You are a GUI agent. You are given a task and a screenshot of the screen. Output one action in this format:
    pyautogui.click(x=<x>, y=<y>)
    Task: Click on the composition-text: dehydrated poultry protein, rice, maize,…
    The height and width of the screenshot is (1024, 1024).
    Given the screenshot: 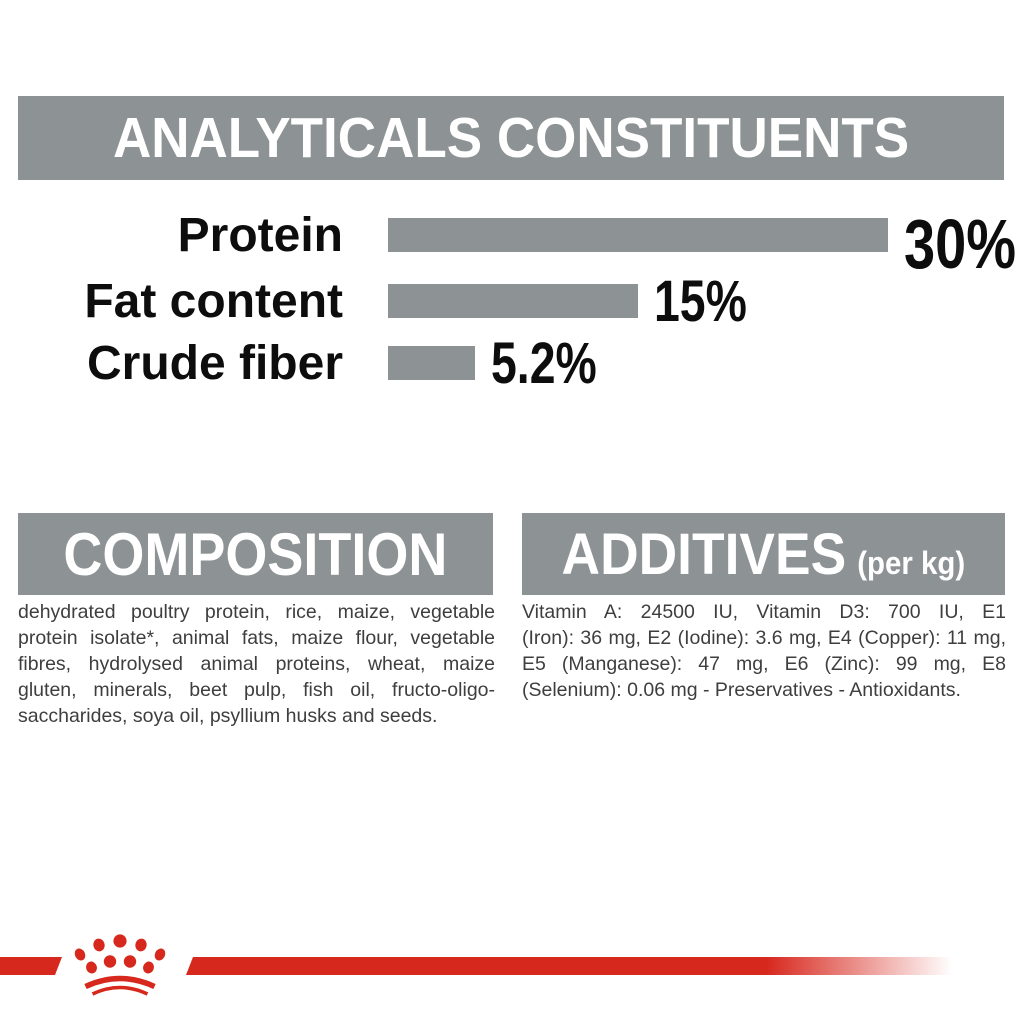 What is the action you would take?
    pyautogui.click(x=256, y=664)
    